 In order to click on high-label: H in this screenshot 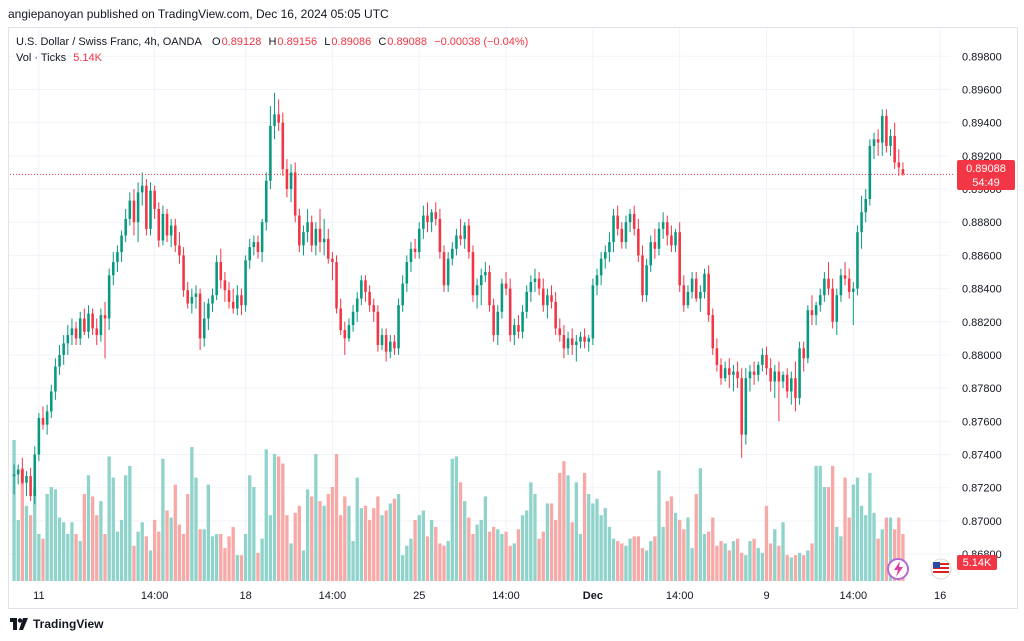, I will do `click(272, 42)`.